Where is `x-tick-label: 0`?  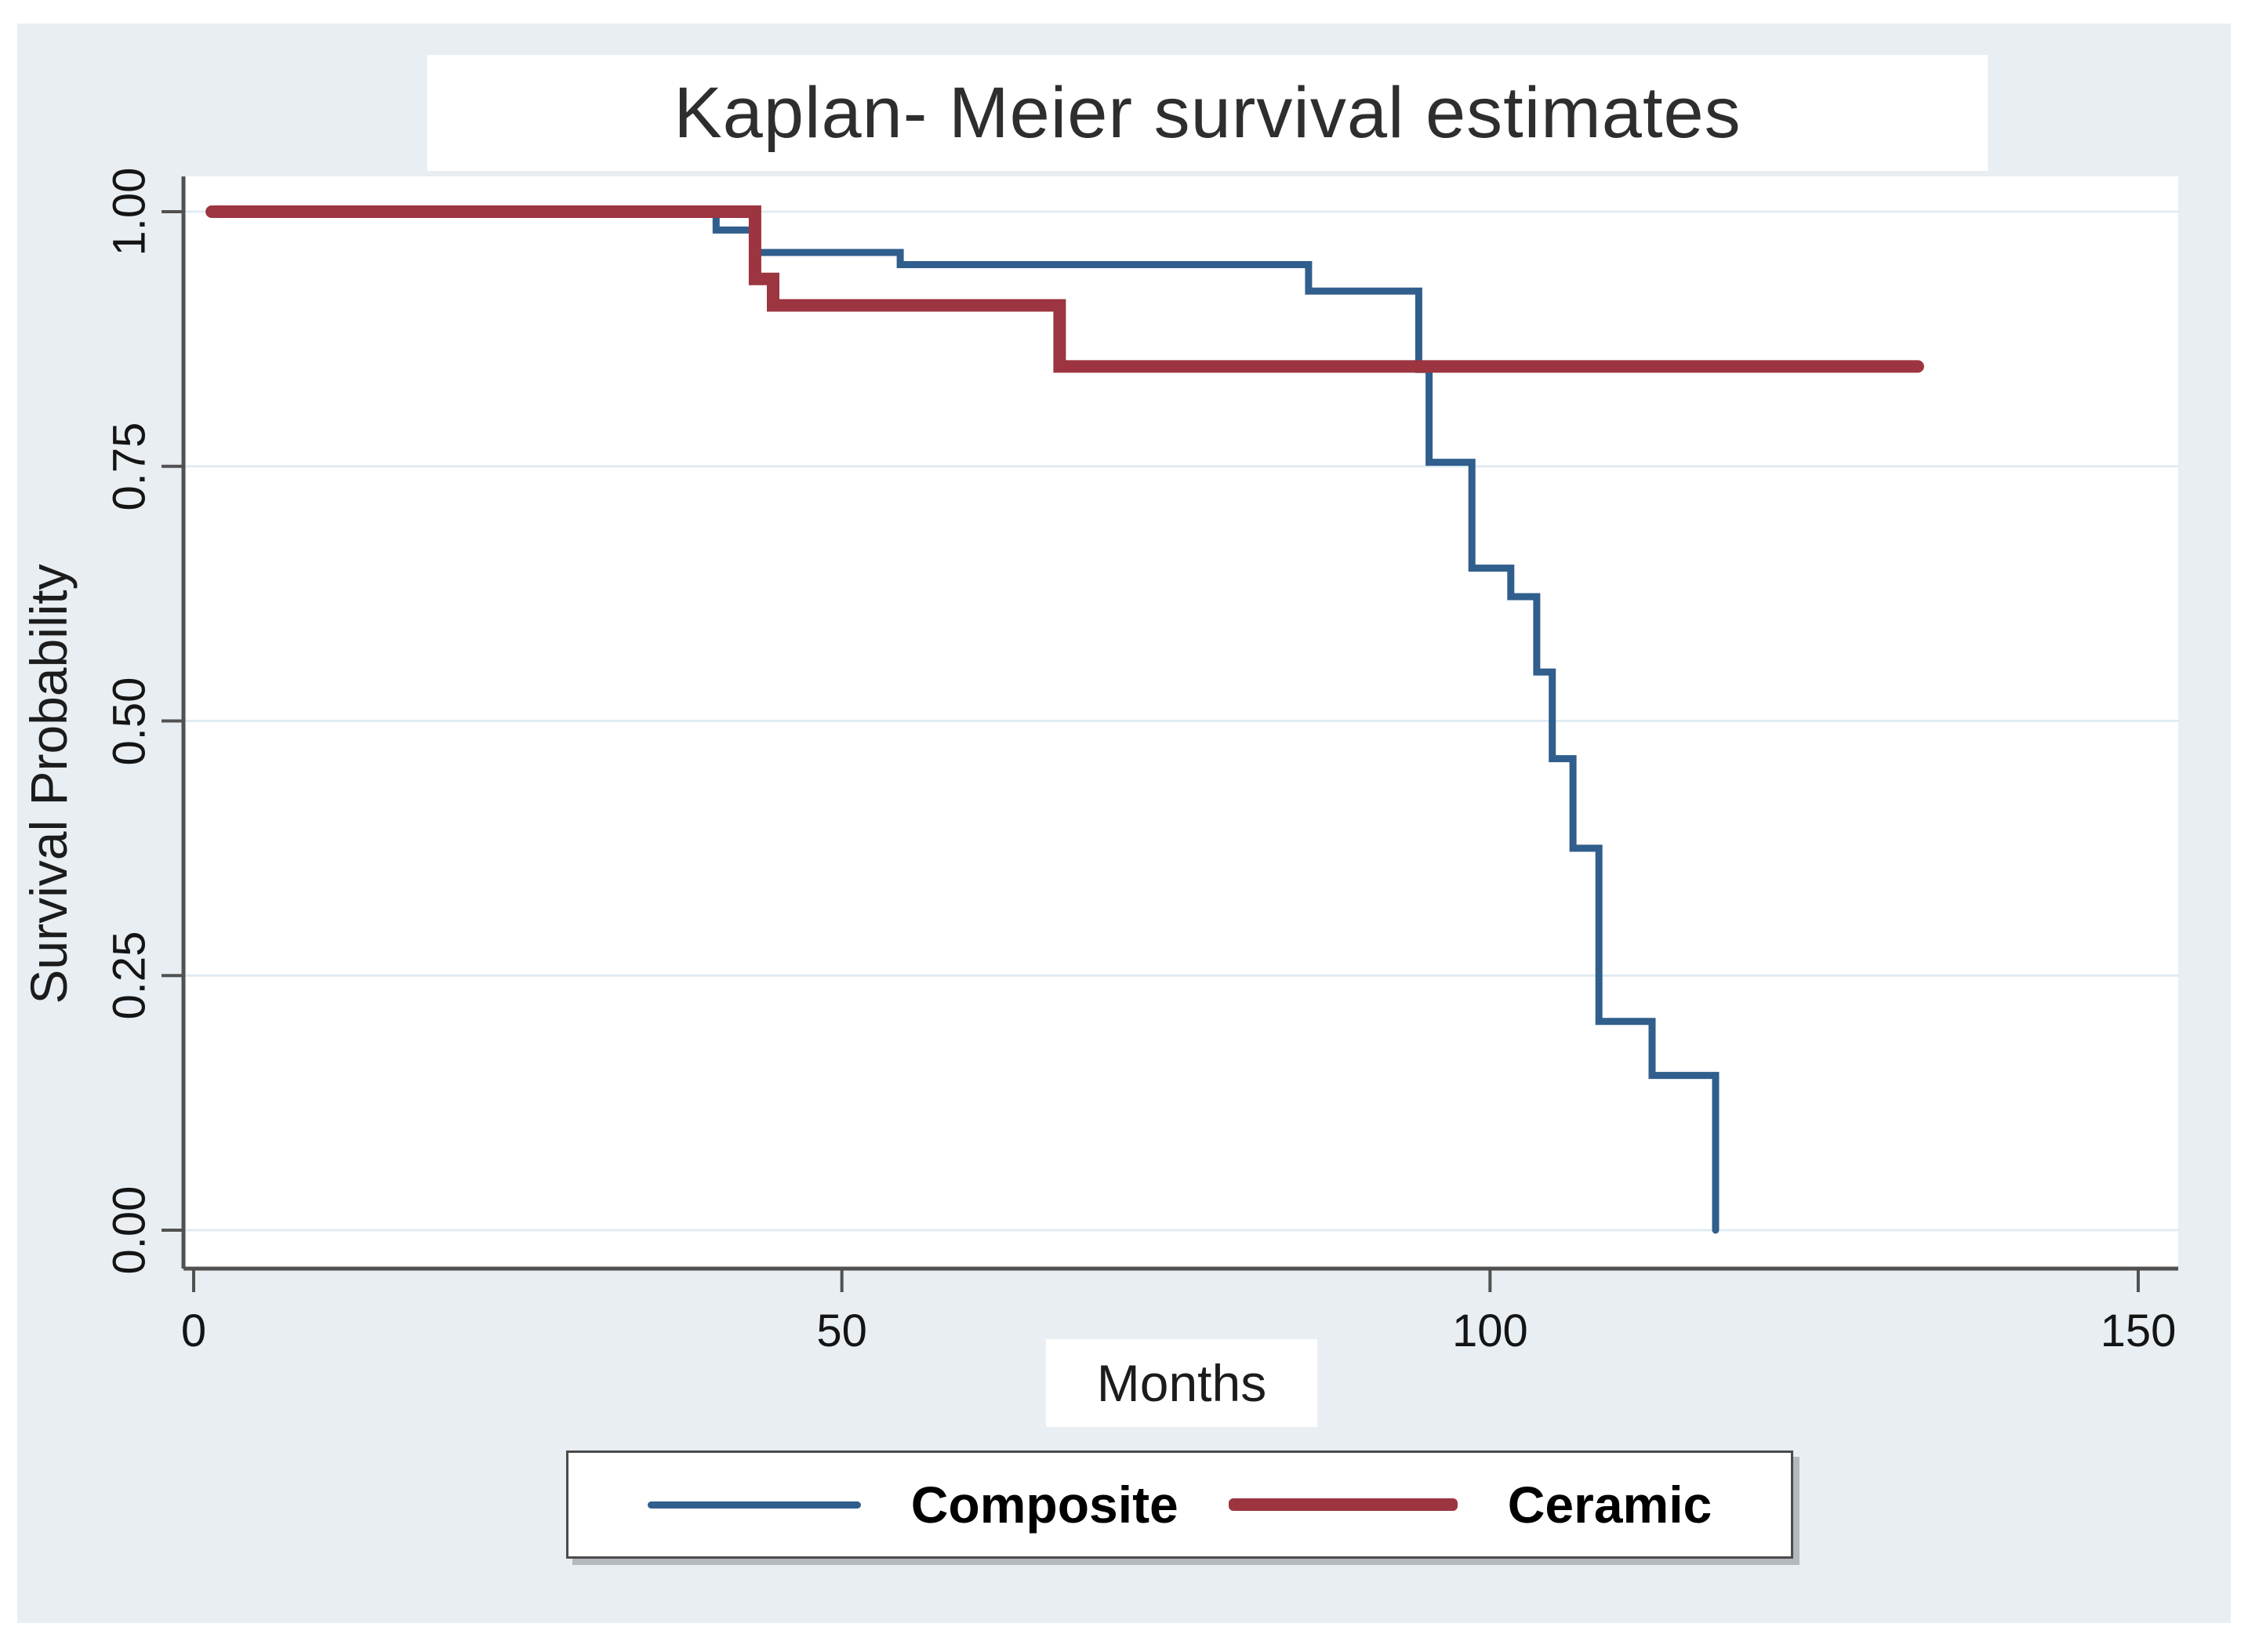
x-tick-label: 0 is located at coordinates (194, 1330).